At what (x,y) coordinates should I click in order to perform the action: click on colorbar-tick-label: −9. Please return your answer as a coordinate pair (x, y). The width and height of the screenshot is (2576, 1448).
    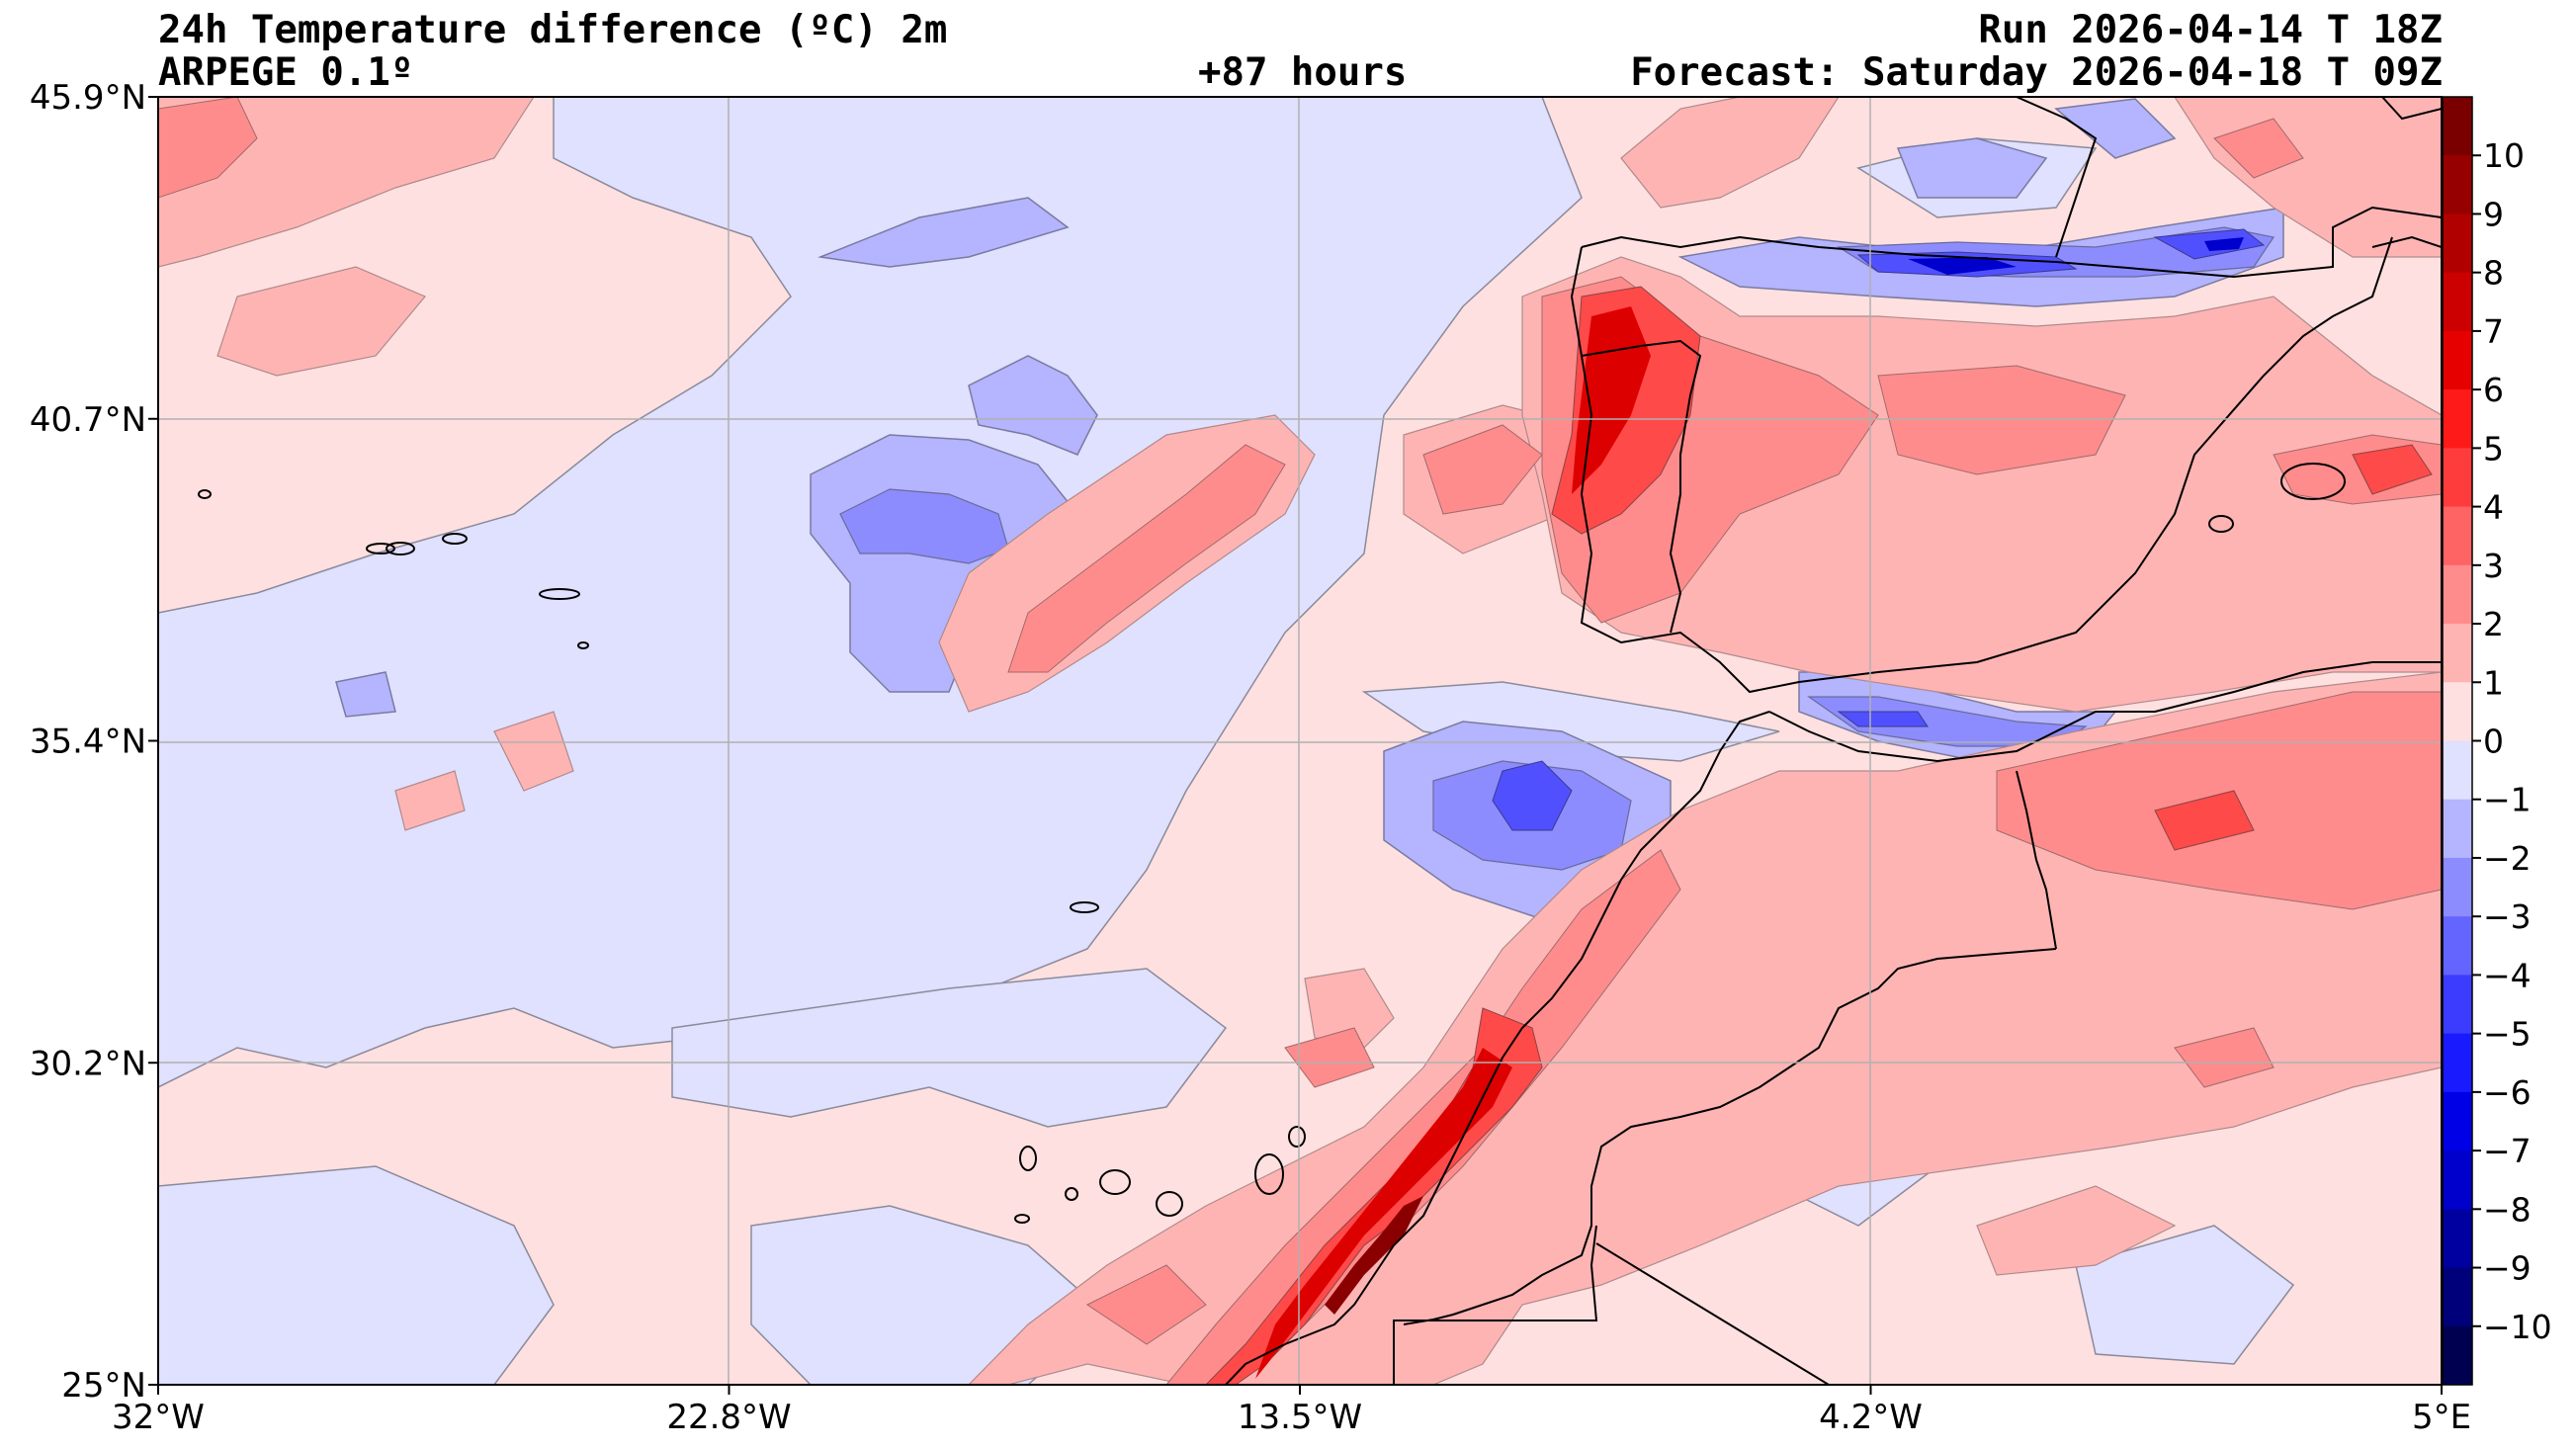
    Looking at the image, I should click on (2507, 1268).